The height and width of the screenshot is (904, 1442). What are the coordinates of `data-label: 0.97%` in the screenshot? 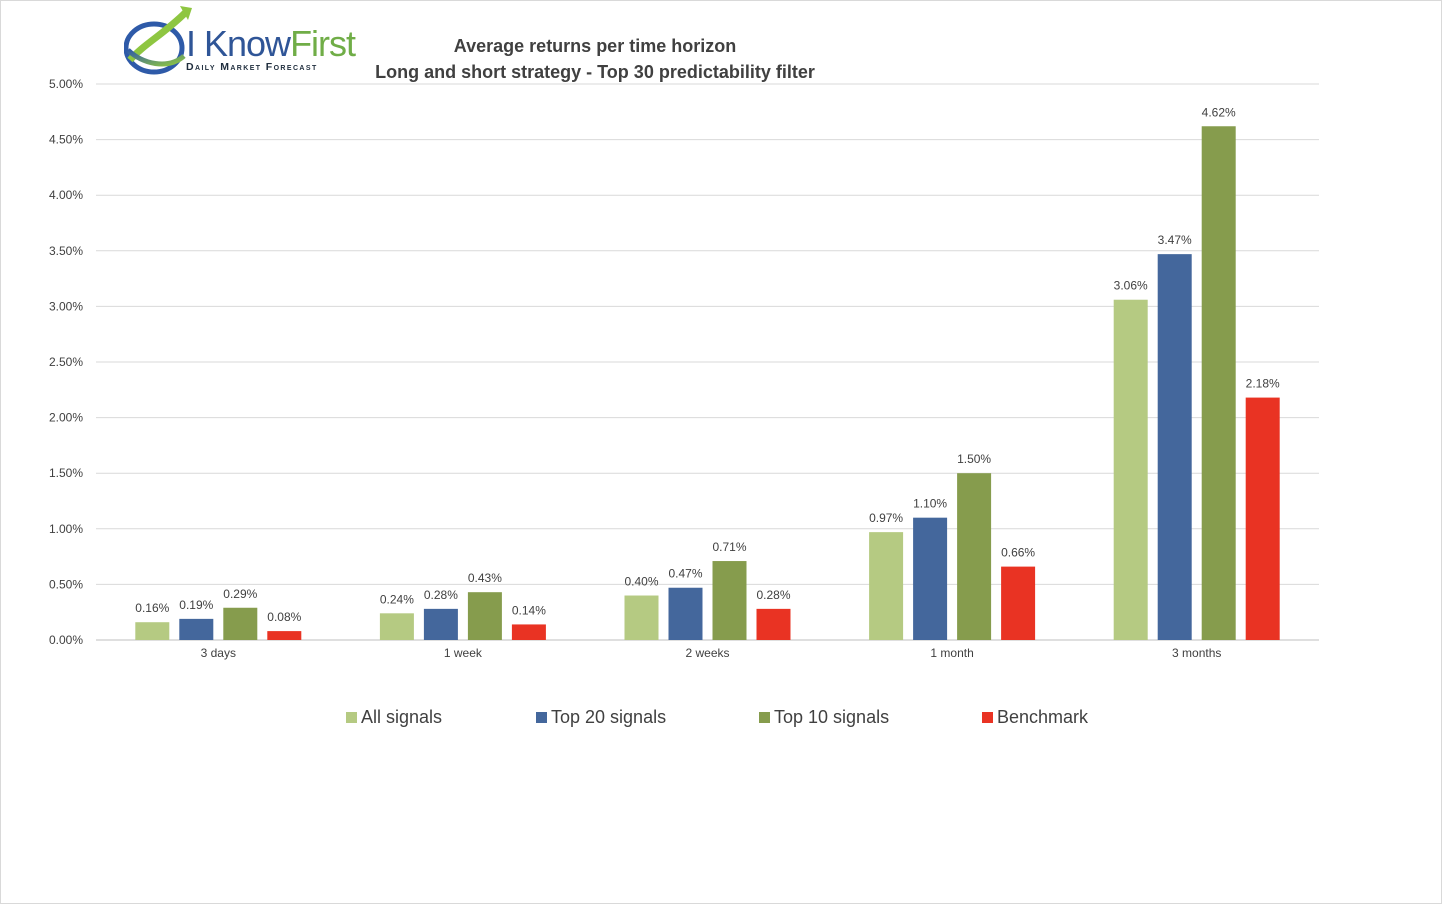 It's located at (886, 518).